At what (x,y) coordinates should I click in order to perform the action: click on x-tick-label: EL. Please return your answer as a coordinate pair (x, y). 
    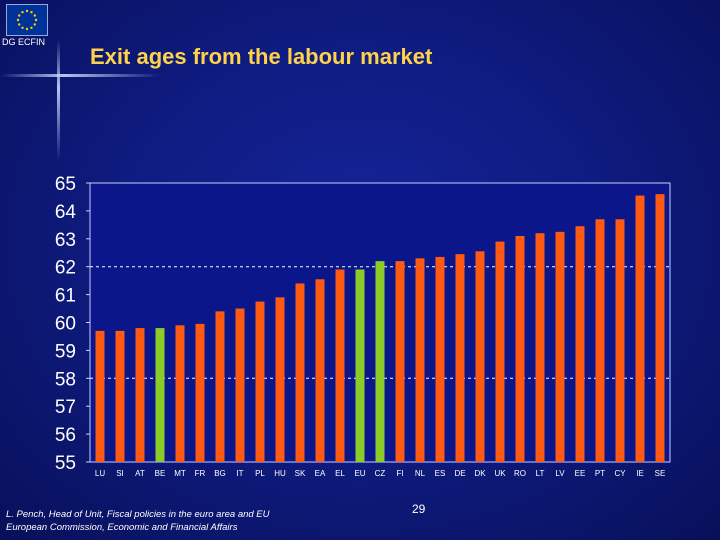
    Looking at the image, I should click on (340, 473).